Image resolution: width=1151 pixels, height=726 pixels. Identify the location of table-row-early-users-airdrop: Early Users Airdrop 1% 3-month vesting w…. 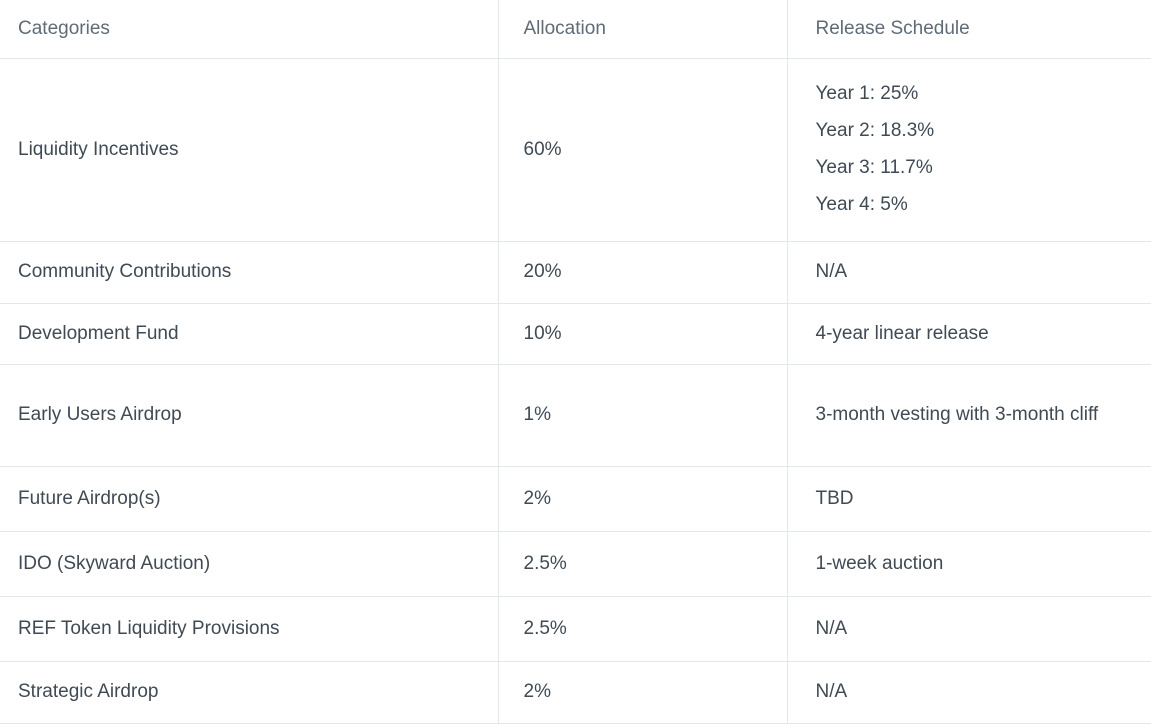
(575, 415).